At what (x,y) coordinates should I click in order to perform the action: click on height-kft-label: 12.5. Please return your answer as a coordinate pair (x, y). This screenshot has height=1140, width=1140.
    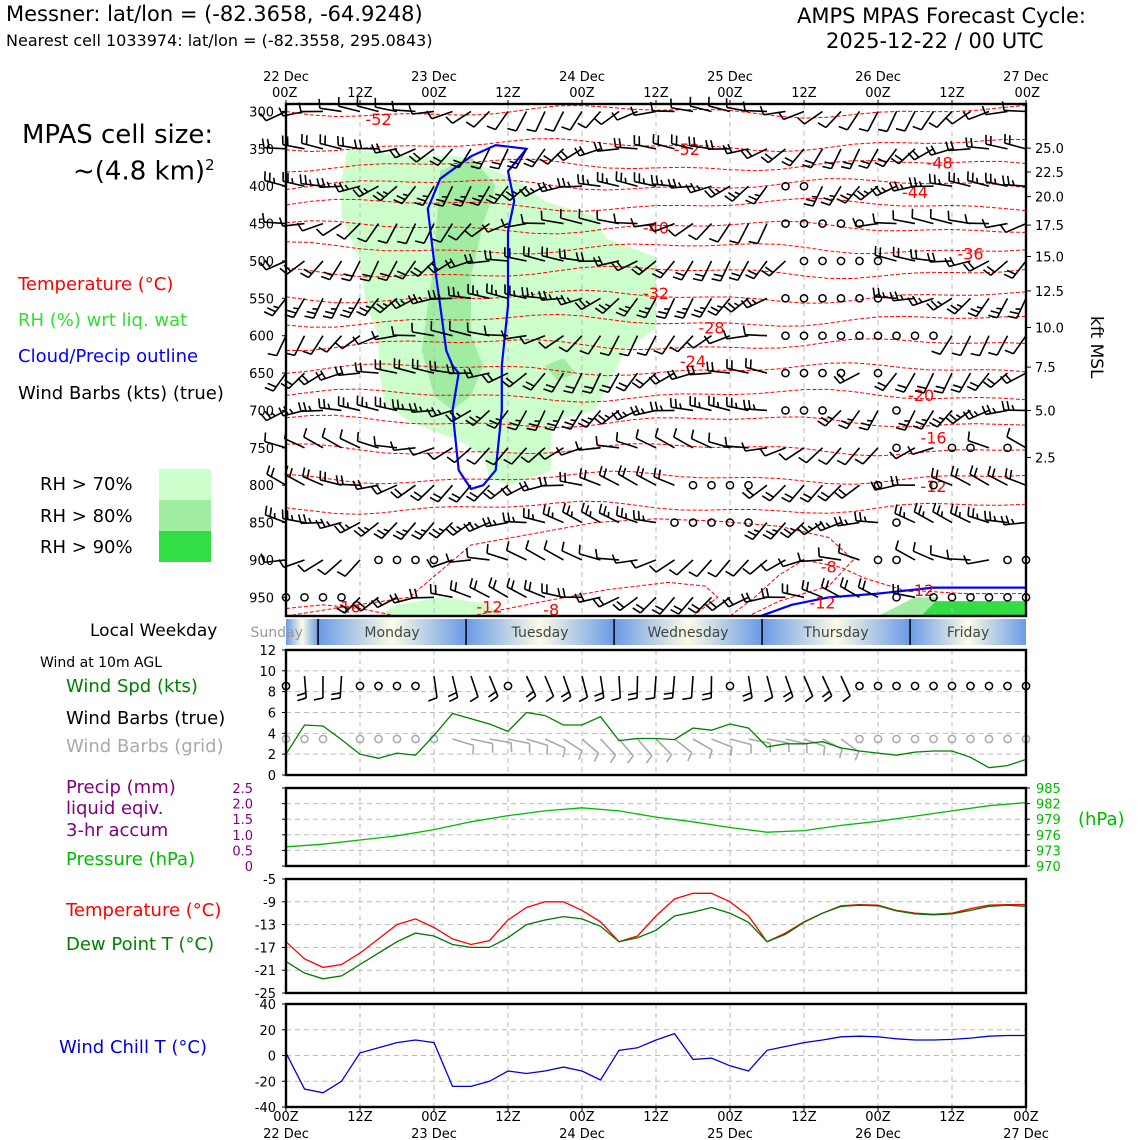
    Looking at the image, I should click on (1049, 292).